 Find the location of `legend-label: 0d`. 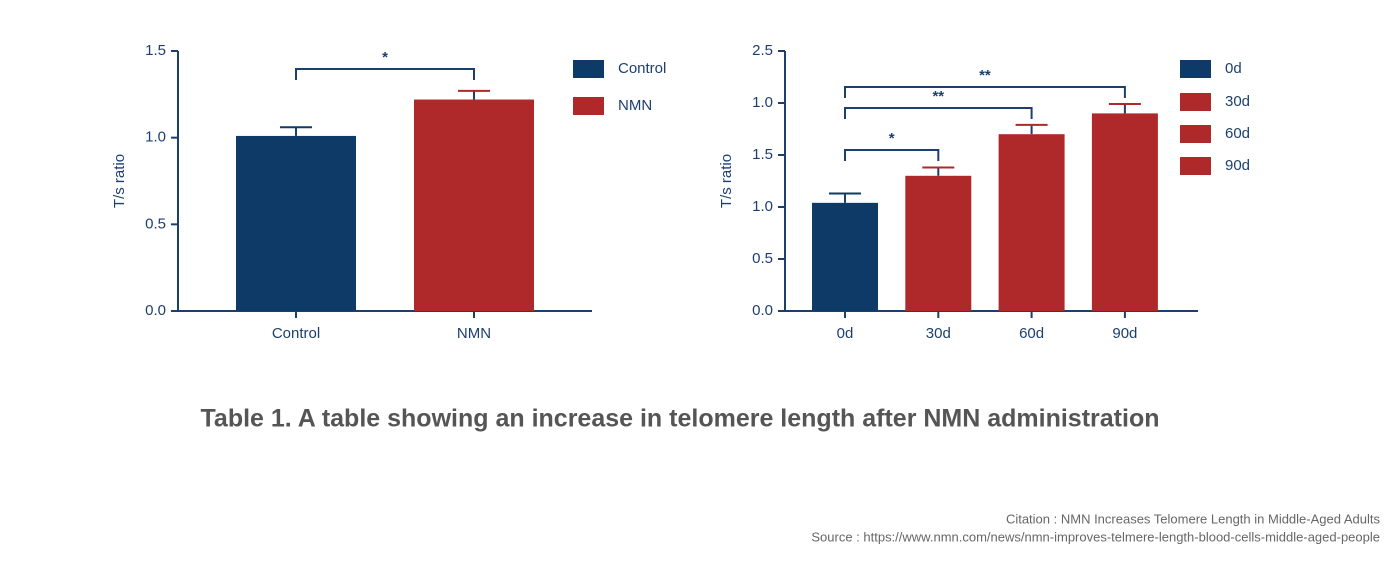

legend-label: 0d is located at coordinates (1233, 68).